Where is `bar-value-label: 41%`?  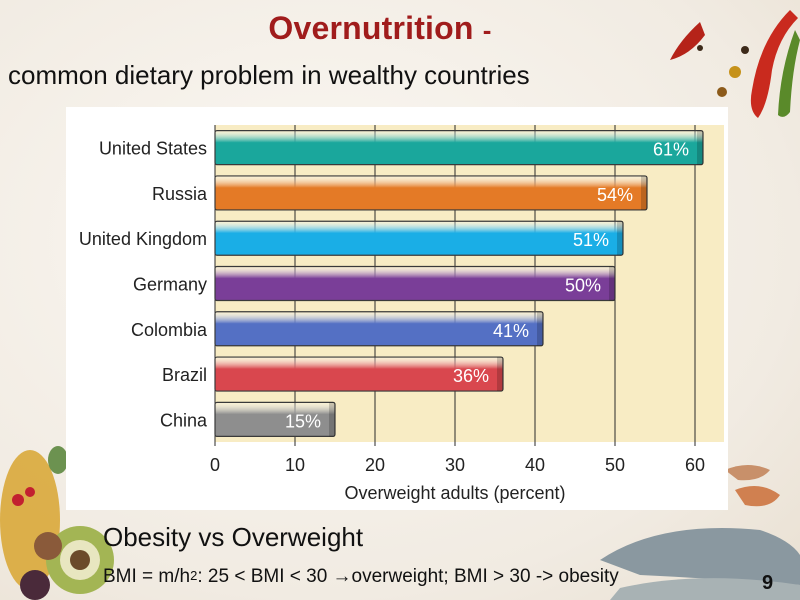 bar-value-label: 41% is located at coordinates (511, 331).